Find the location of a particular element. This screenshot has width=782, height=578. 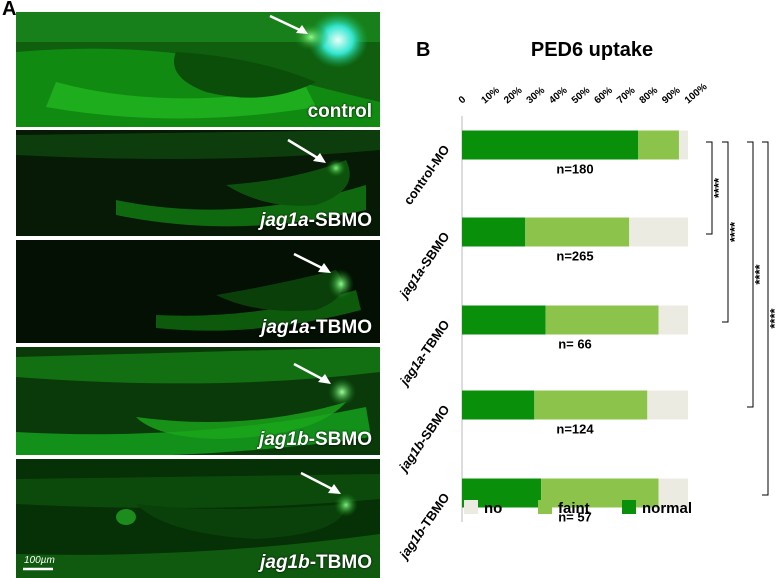

legend-swatch-no is located at coordinates (471, 507).